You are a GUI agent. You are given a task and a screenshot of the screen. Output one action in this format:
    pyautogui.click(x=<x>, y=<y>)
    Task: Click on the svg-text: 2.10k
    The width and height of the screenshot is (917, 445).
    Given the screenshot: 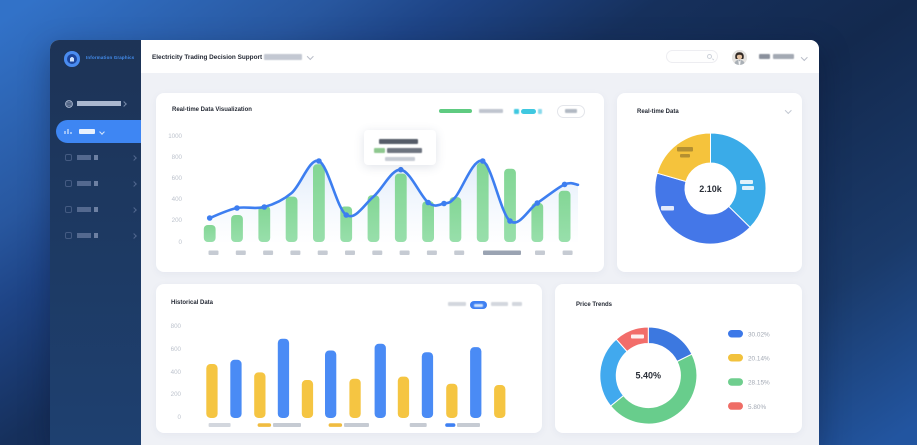 What is the action you would take?
    pyautogui.click(x=711, y=189)
    